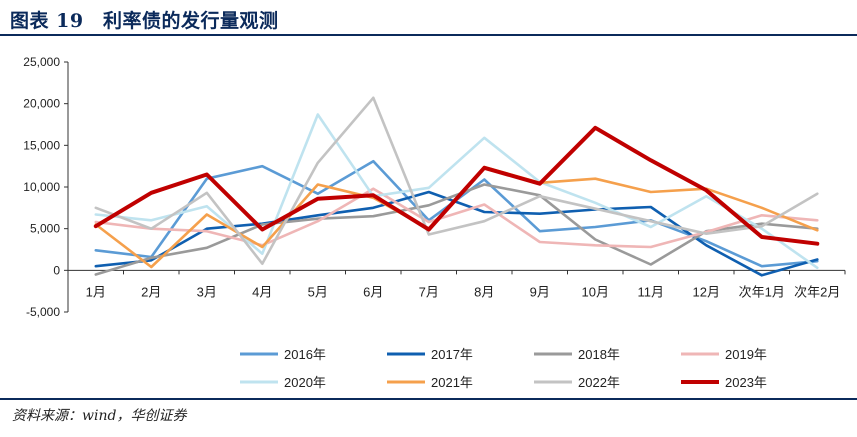 The height and width of the screenshot is (437, 857). I want to click on x-tick-label: 8月, so click(484, 291).